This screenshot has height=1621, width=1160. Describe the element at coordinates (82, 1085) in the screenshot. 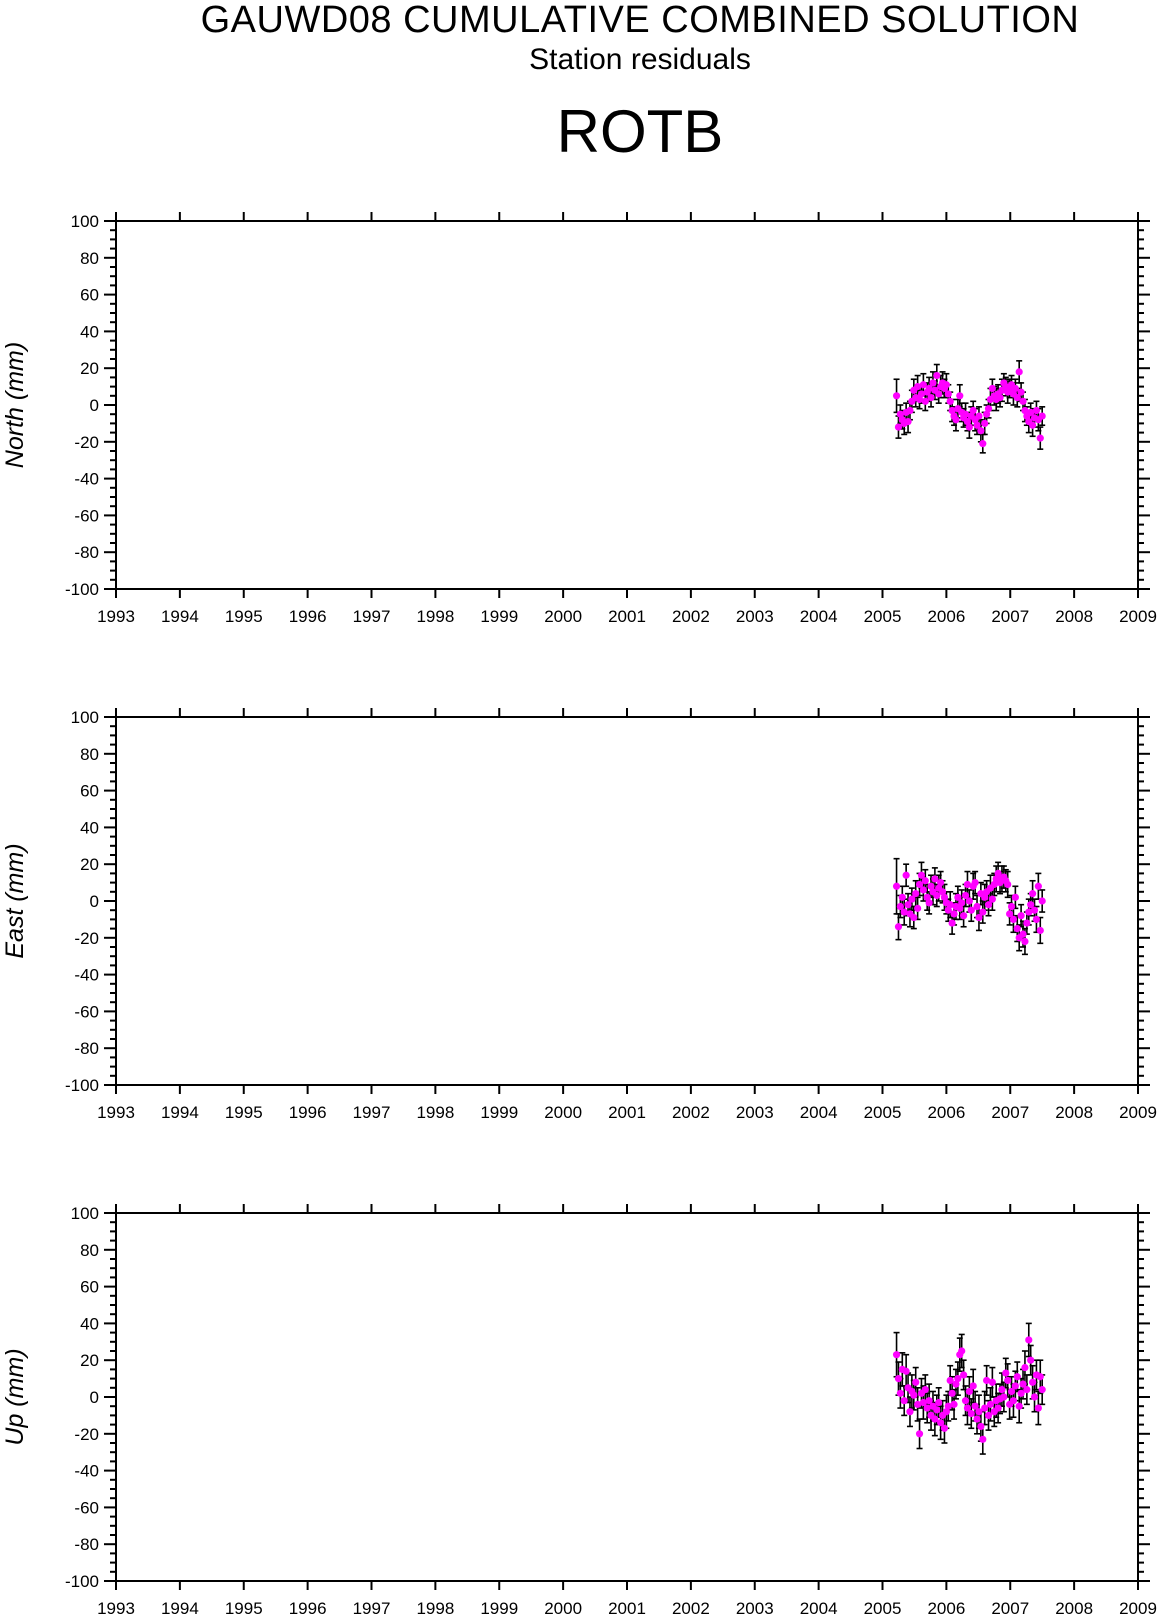

I see `y-tick-label: -100` at that location.